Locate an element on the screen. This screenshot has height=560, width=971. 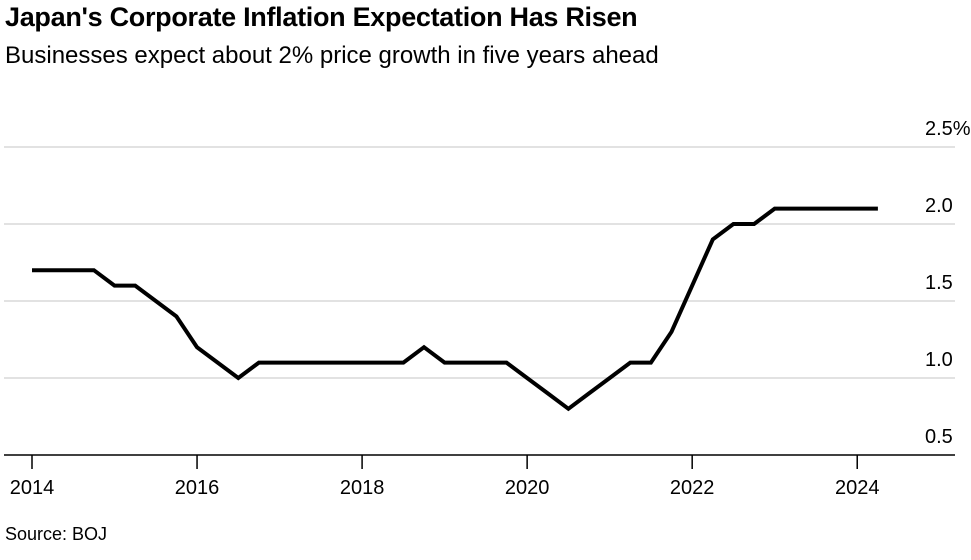
y-tick-label: 1.0 is located at coordinates (939, 360).